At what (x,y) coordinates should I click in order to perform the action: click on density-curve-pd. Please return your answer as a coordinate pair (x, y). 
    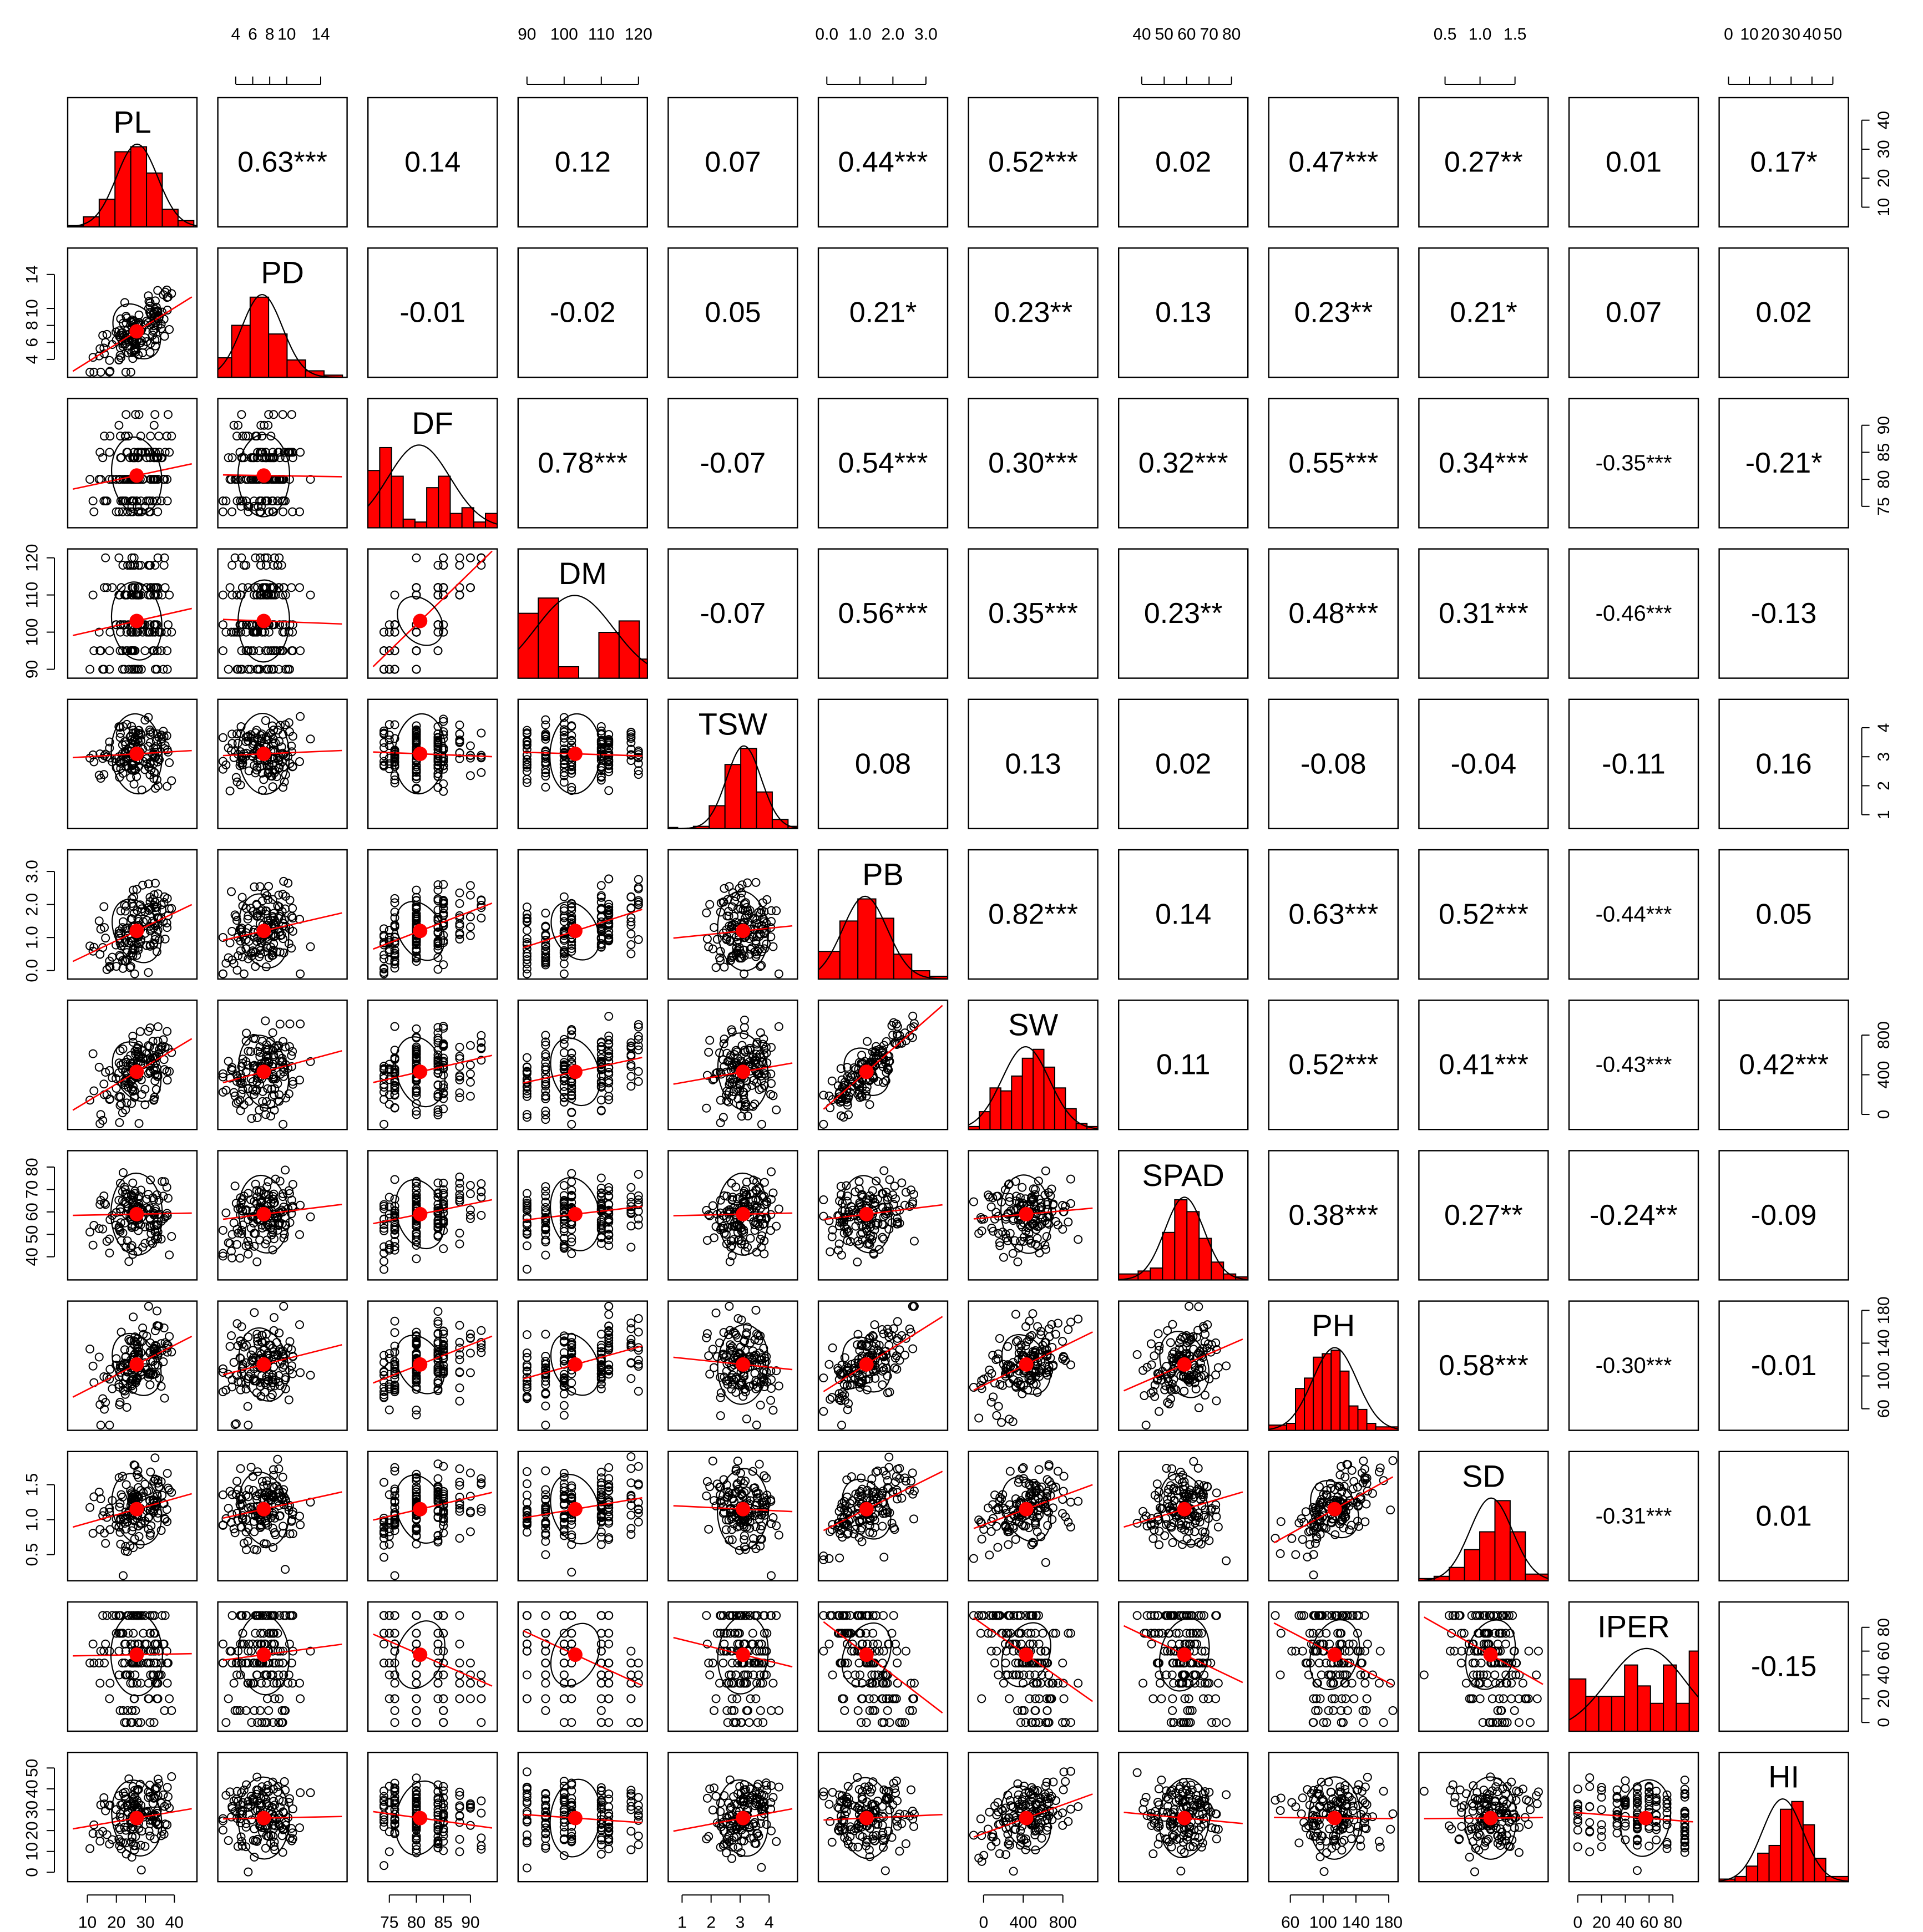
    Looking at the image, I should click on (282, 336).